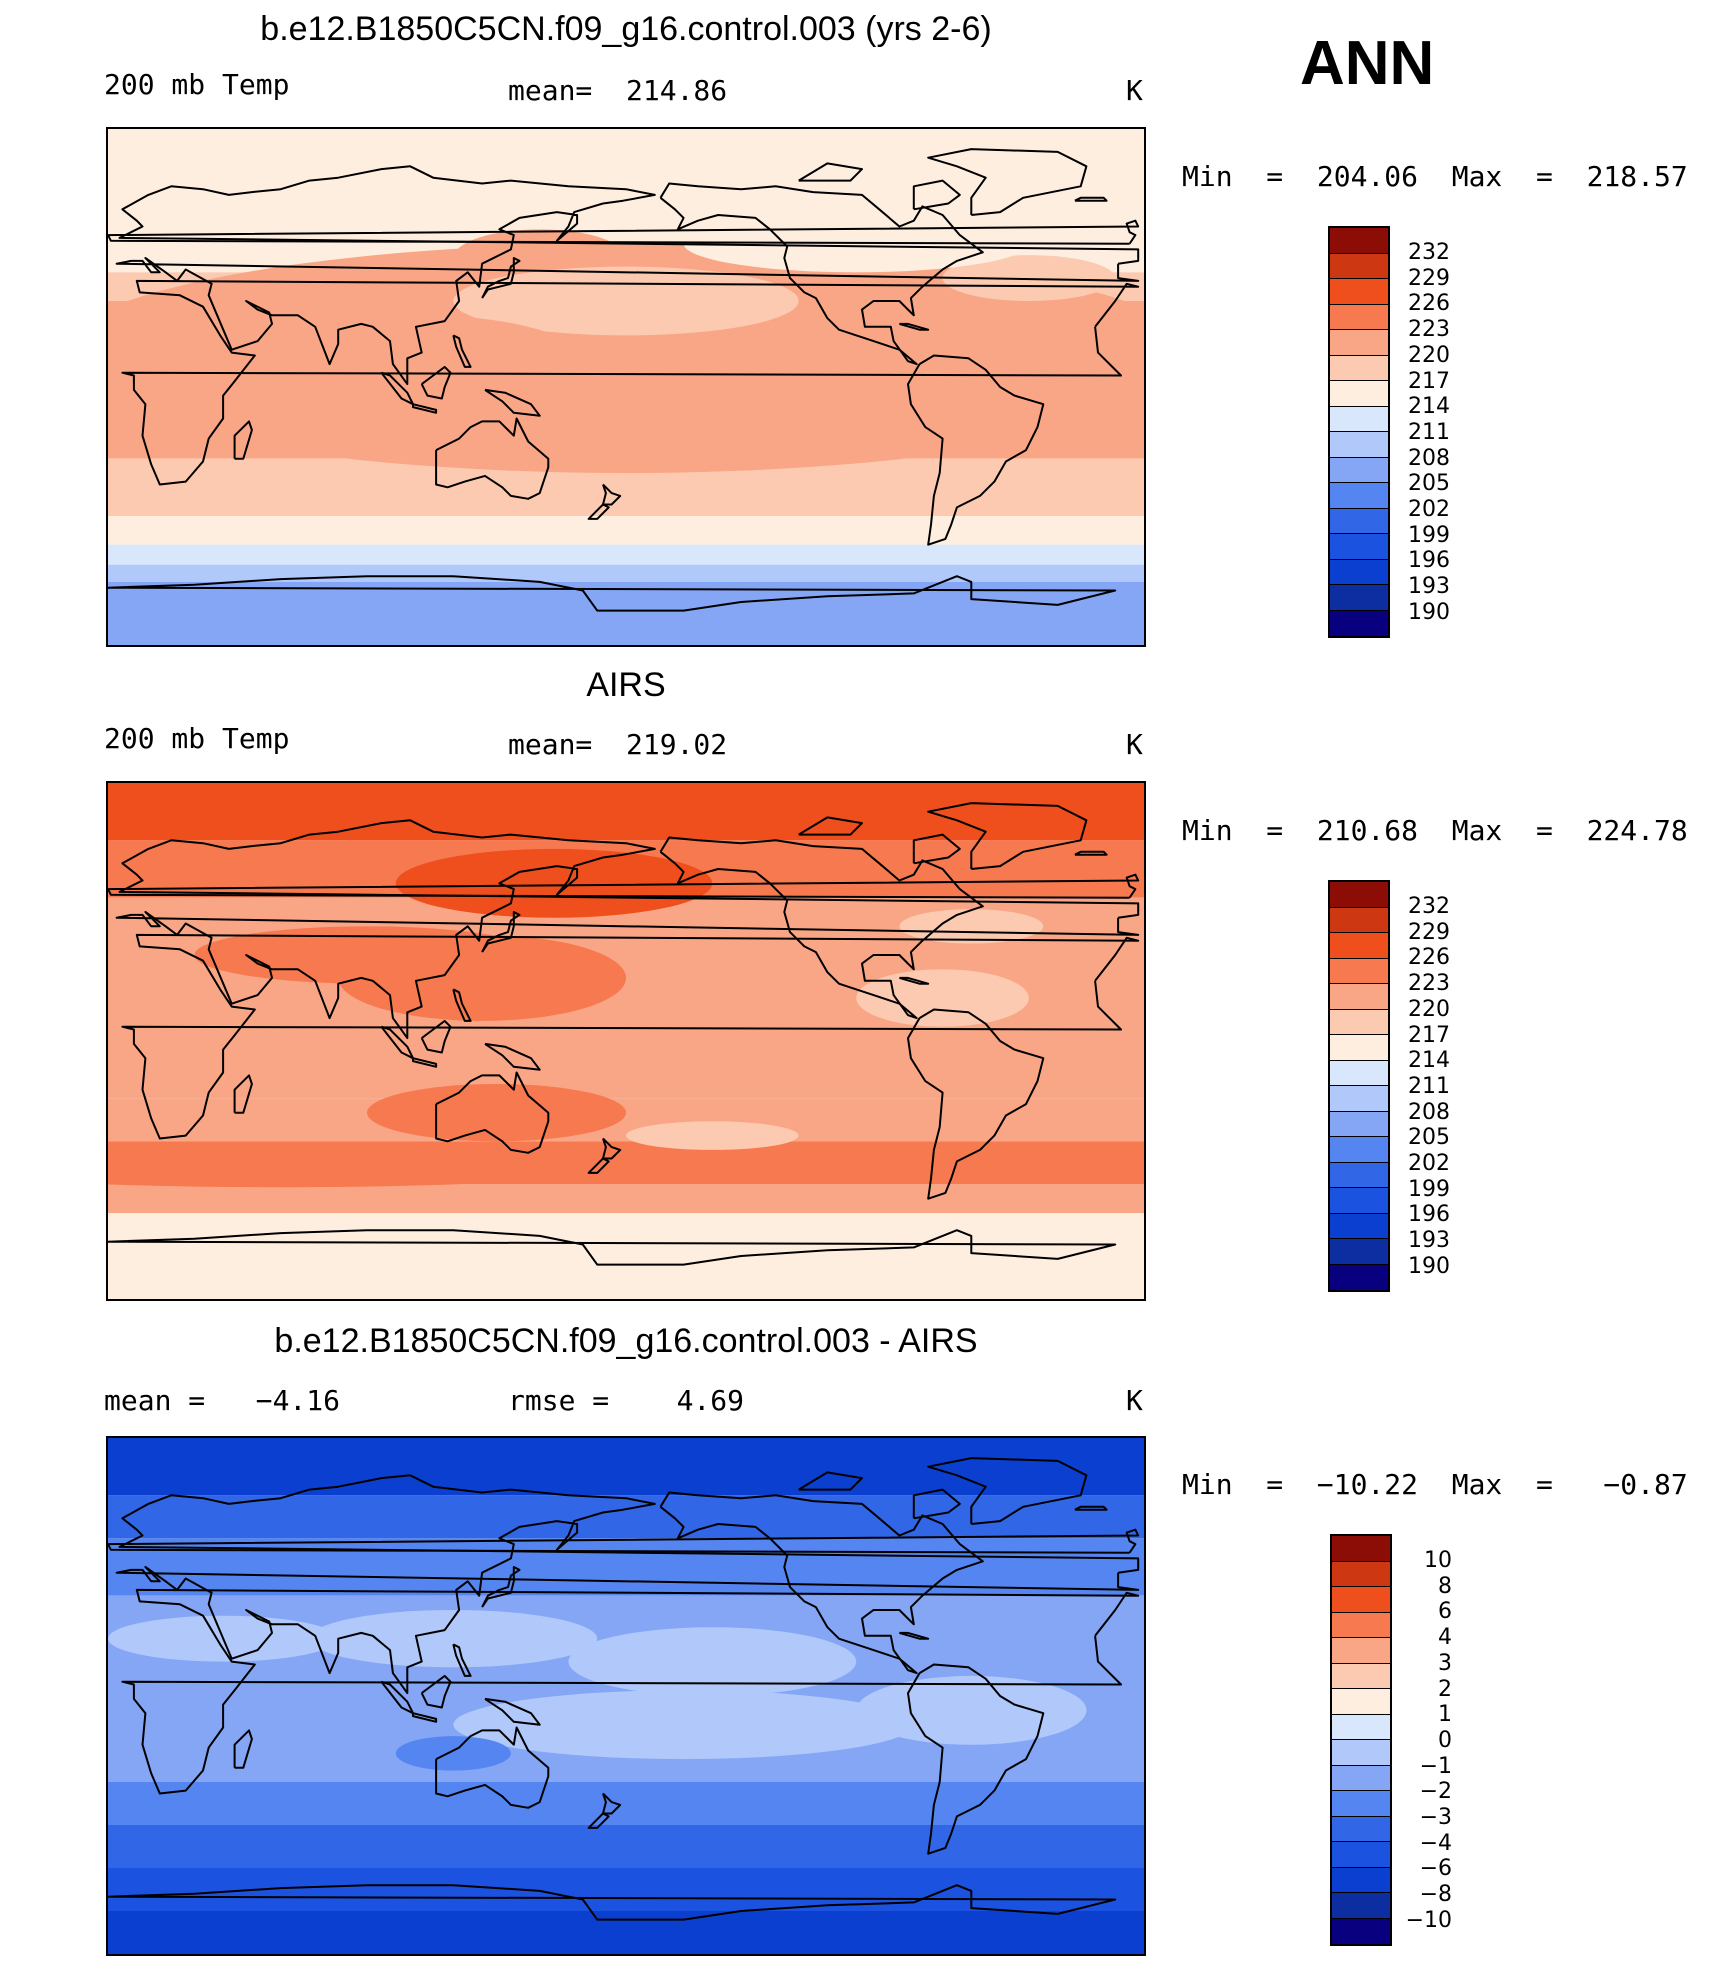 The image size is (1710, 1969). What do you see at coordinates (626, 1400) in the screenshot?
I see `panel3-rmse: rmse = 4.69` at bounding box center [626, 1400].